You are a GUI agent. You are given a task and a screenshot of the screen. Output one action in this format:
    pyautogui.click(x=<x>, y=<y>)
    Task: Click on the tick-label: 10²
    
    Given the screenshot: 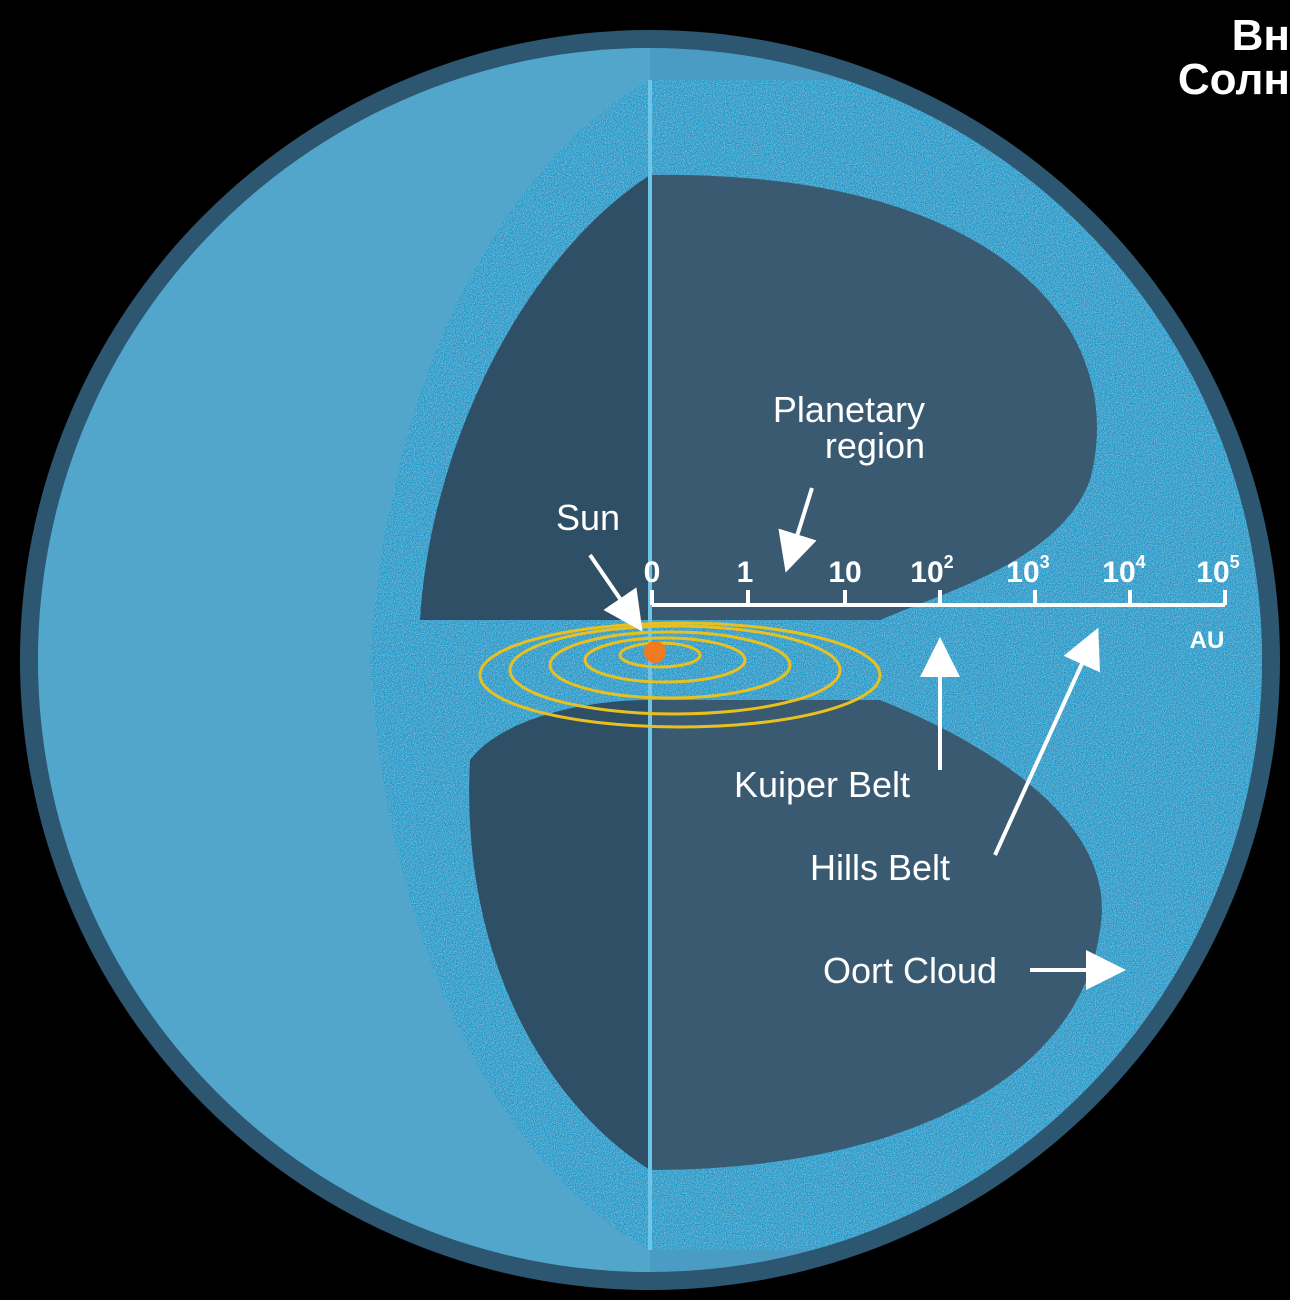 What is the action you would take?
    pyautogui.click(x=931, y=570)
    